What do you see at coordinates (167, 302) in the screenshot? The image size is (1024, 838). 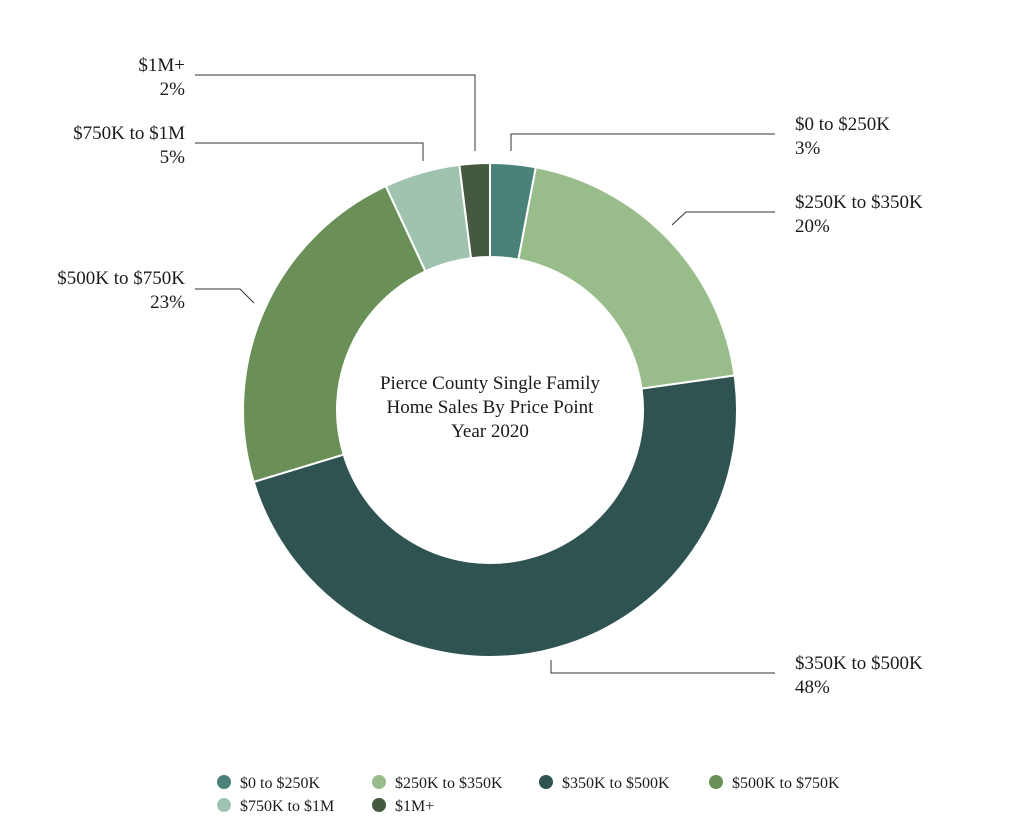 I see `data-label-percent: 23%` at bounding box center [167, 302].